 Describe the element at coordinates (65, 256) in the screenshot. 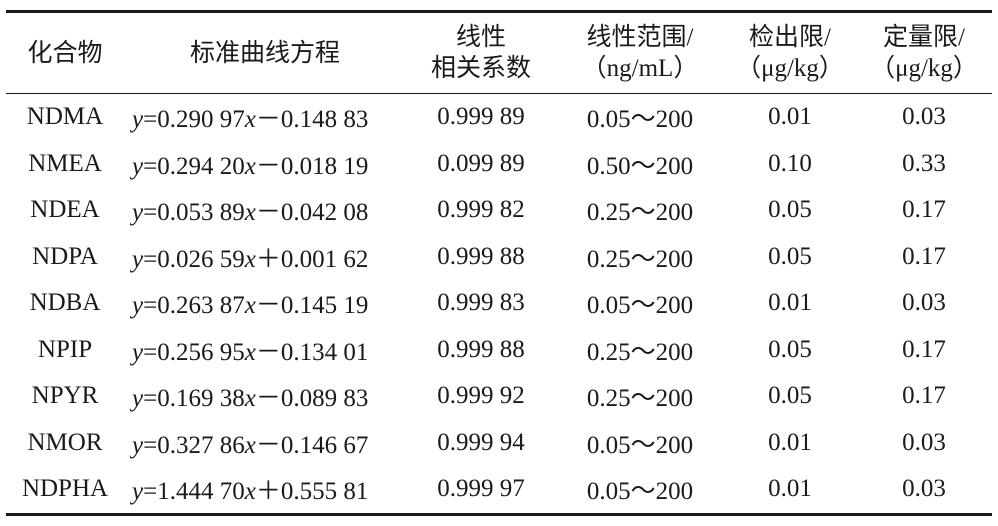

I see `compound-cell: NDPA` at that location.